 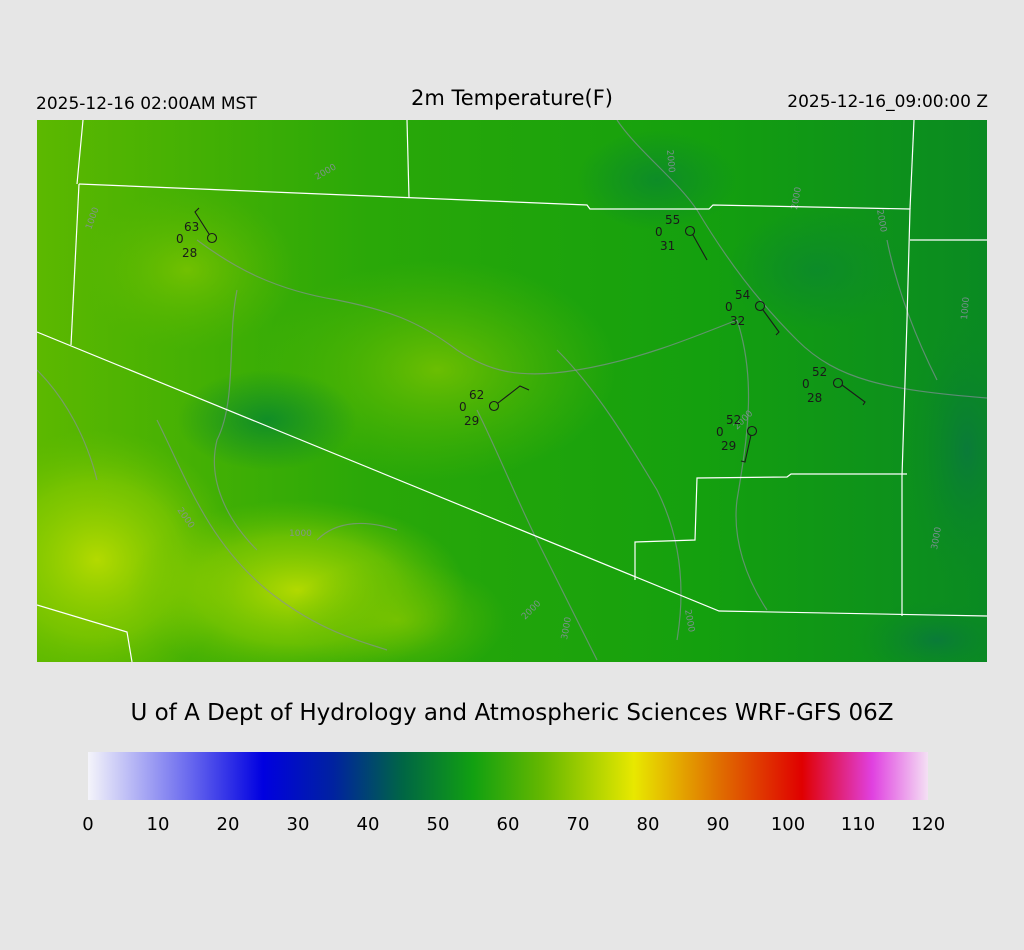 What do you see at coordinates (75, 264) in the screenshot?
I see `county-line-west` at bounding box center [75, 264].